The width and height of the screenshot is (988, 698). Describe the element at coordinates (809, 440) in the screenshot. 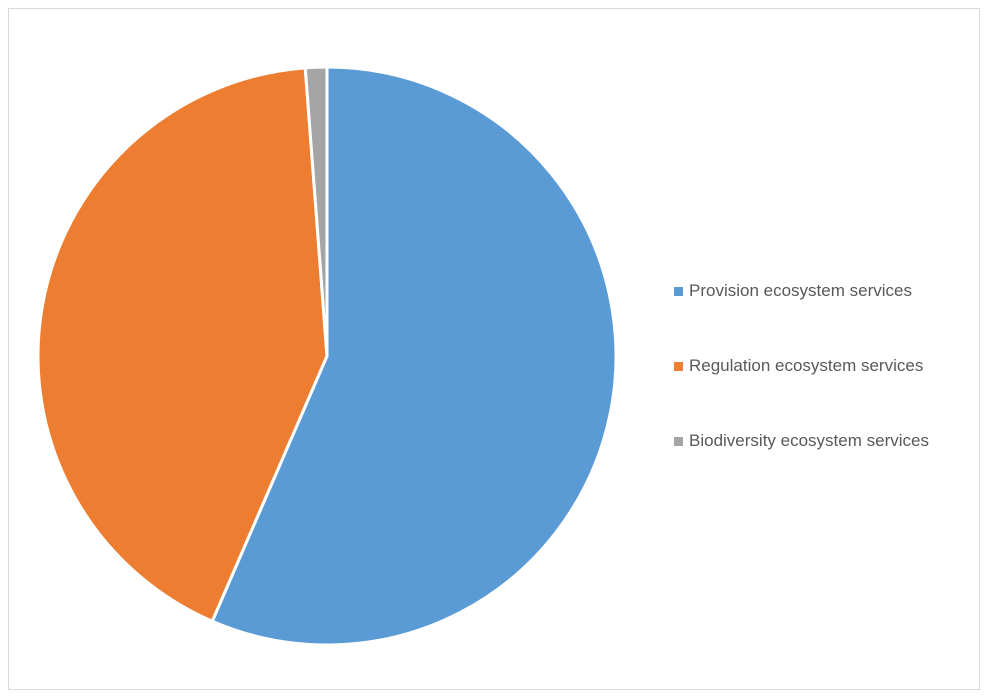

I see `legend-label-biodiversity: Biodiversity ecosystem services` at that location.